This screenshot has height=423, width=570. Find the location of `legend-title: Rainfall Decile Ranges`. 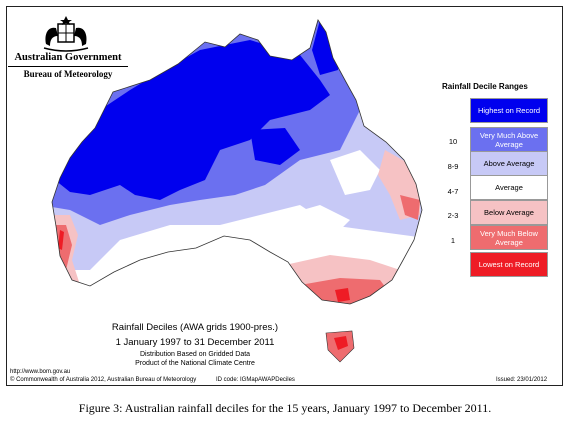

legend-title: Rainfall Decile Ranges is located at coordinates (485, 86).